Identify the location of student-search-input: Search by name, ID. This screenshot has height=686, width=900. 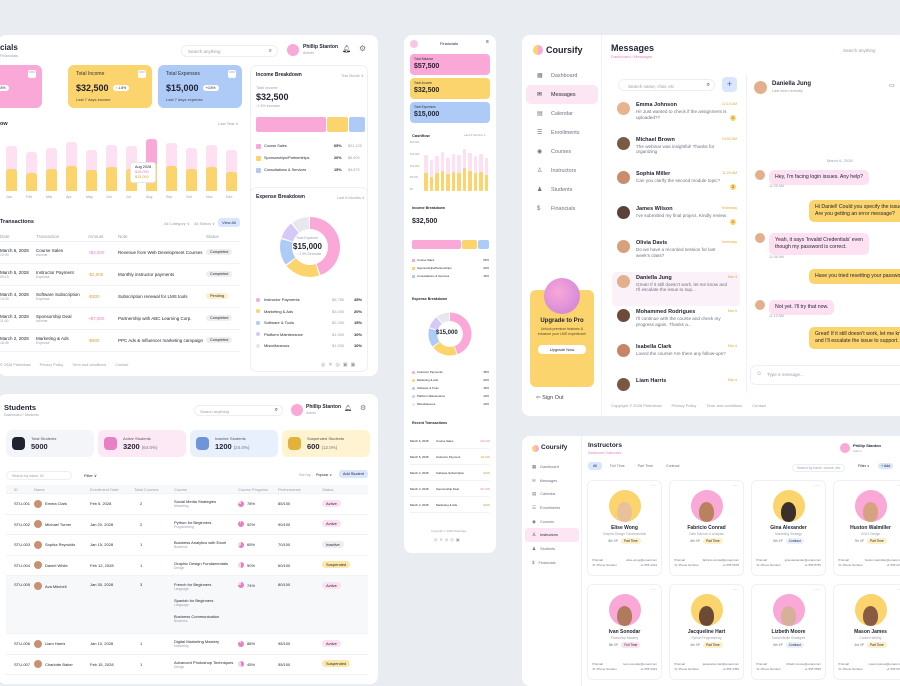
(39, 475).